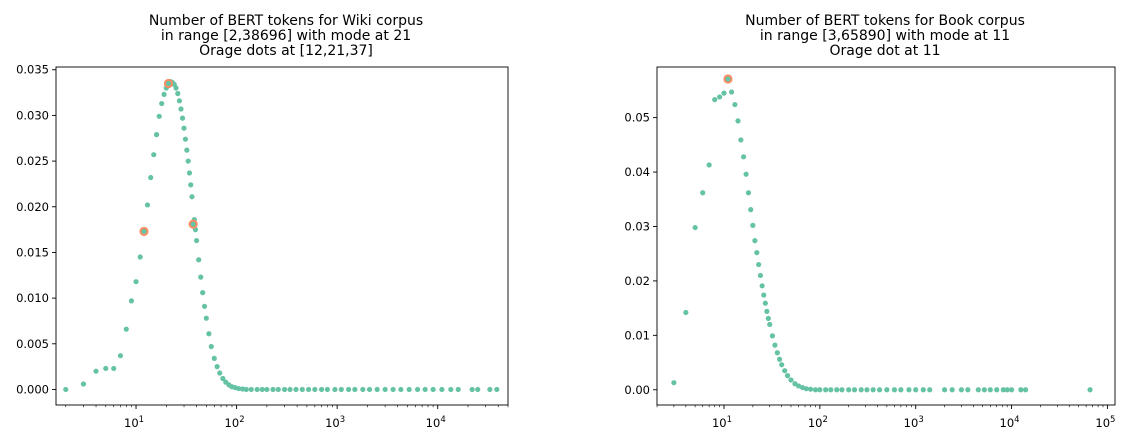 The image size is (1126, 435). Describe the element at coordinates (637, 118) in the screenshot. I see `book-y-tick-label: 0.05` at that location.